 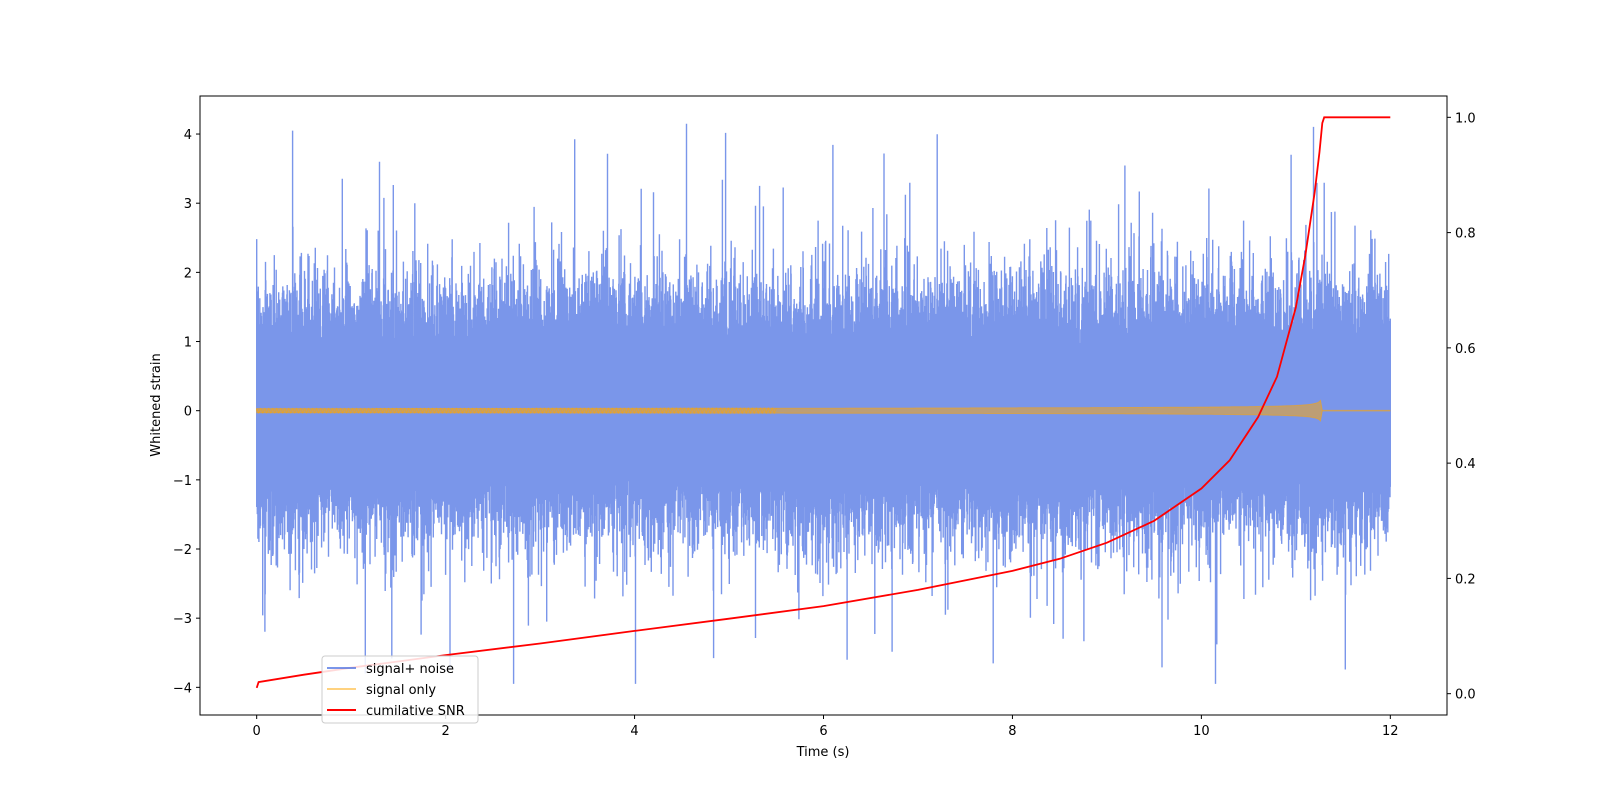 I want to click on legend-box, so click(x=400, y=689).